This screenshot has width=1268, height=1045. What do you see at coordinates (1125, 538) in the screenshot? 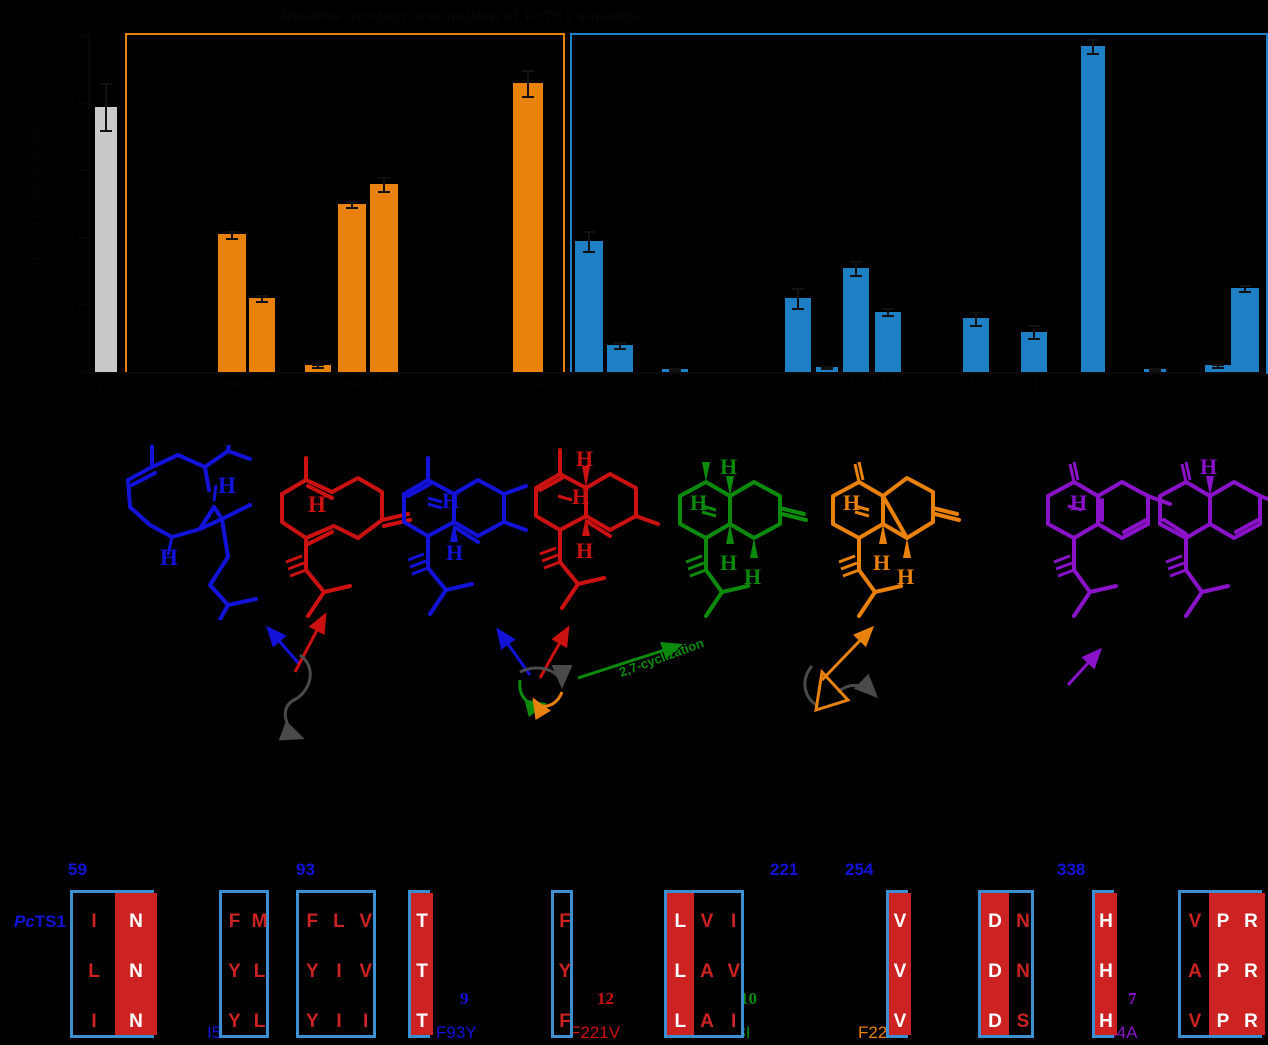
I see `molecule-7: H` at bounding box center [1125, 538].